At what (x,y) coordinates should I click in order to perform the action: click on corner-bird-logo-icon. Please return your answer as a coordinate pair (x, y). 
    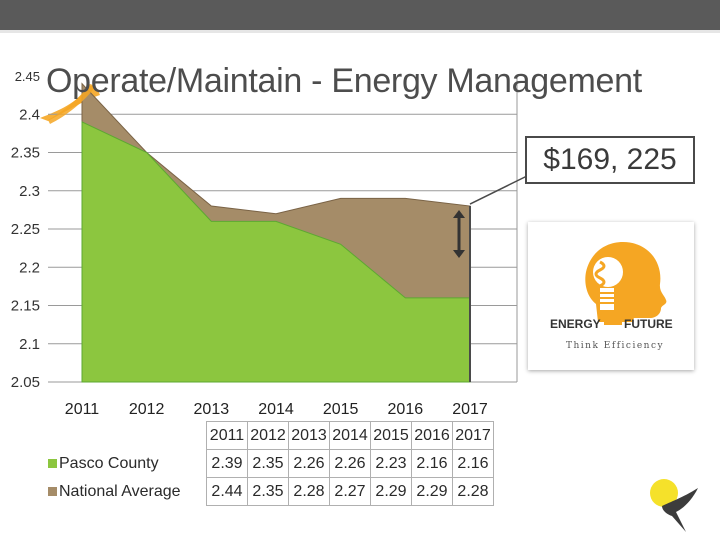
    Looking at the image, I should click on (674, 505).